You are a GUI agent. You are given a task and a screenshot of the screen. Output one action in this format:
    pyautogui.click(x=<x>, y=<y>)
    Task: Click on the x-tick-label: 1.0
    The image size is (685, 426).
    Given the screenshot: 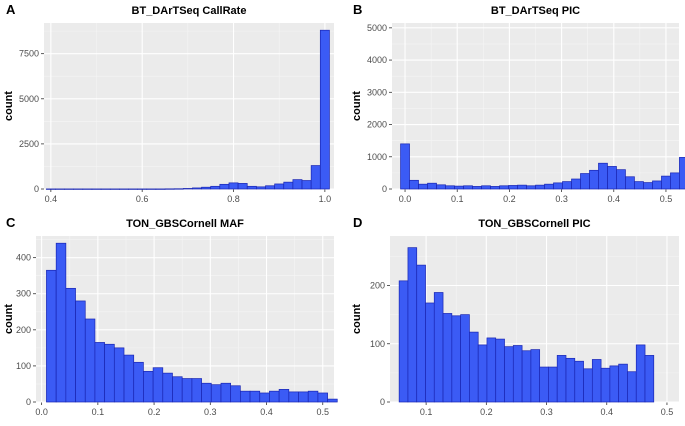 What is the action you would take?
    pyautogui.click(x=325, y=199)
    